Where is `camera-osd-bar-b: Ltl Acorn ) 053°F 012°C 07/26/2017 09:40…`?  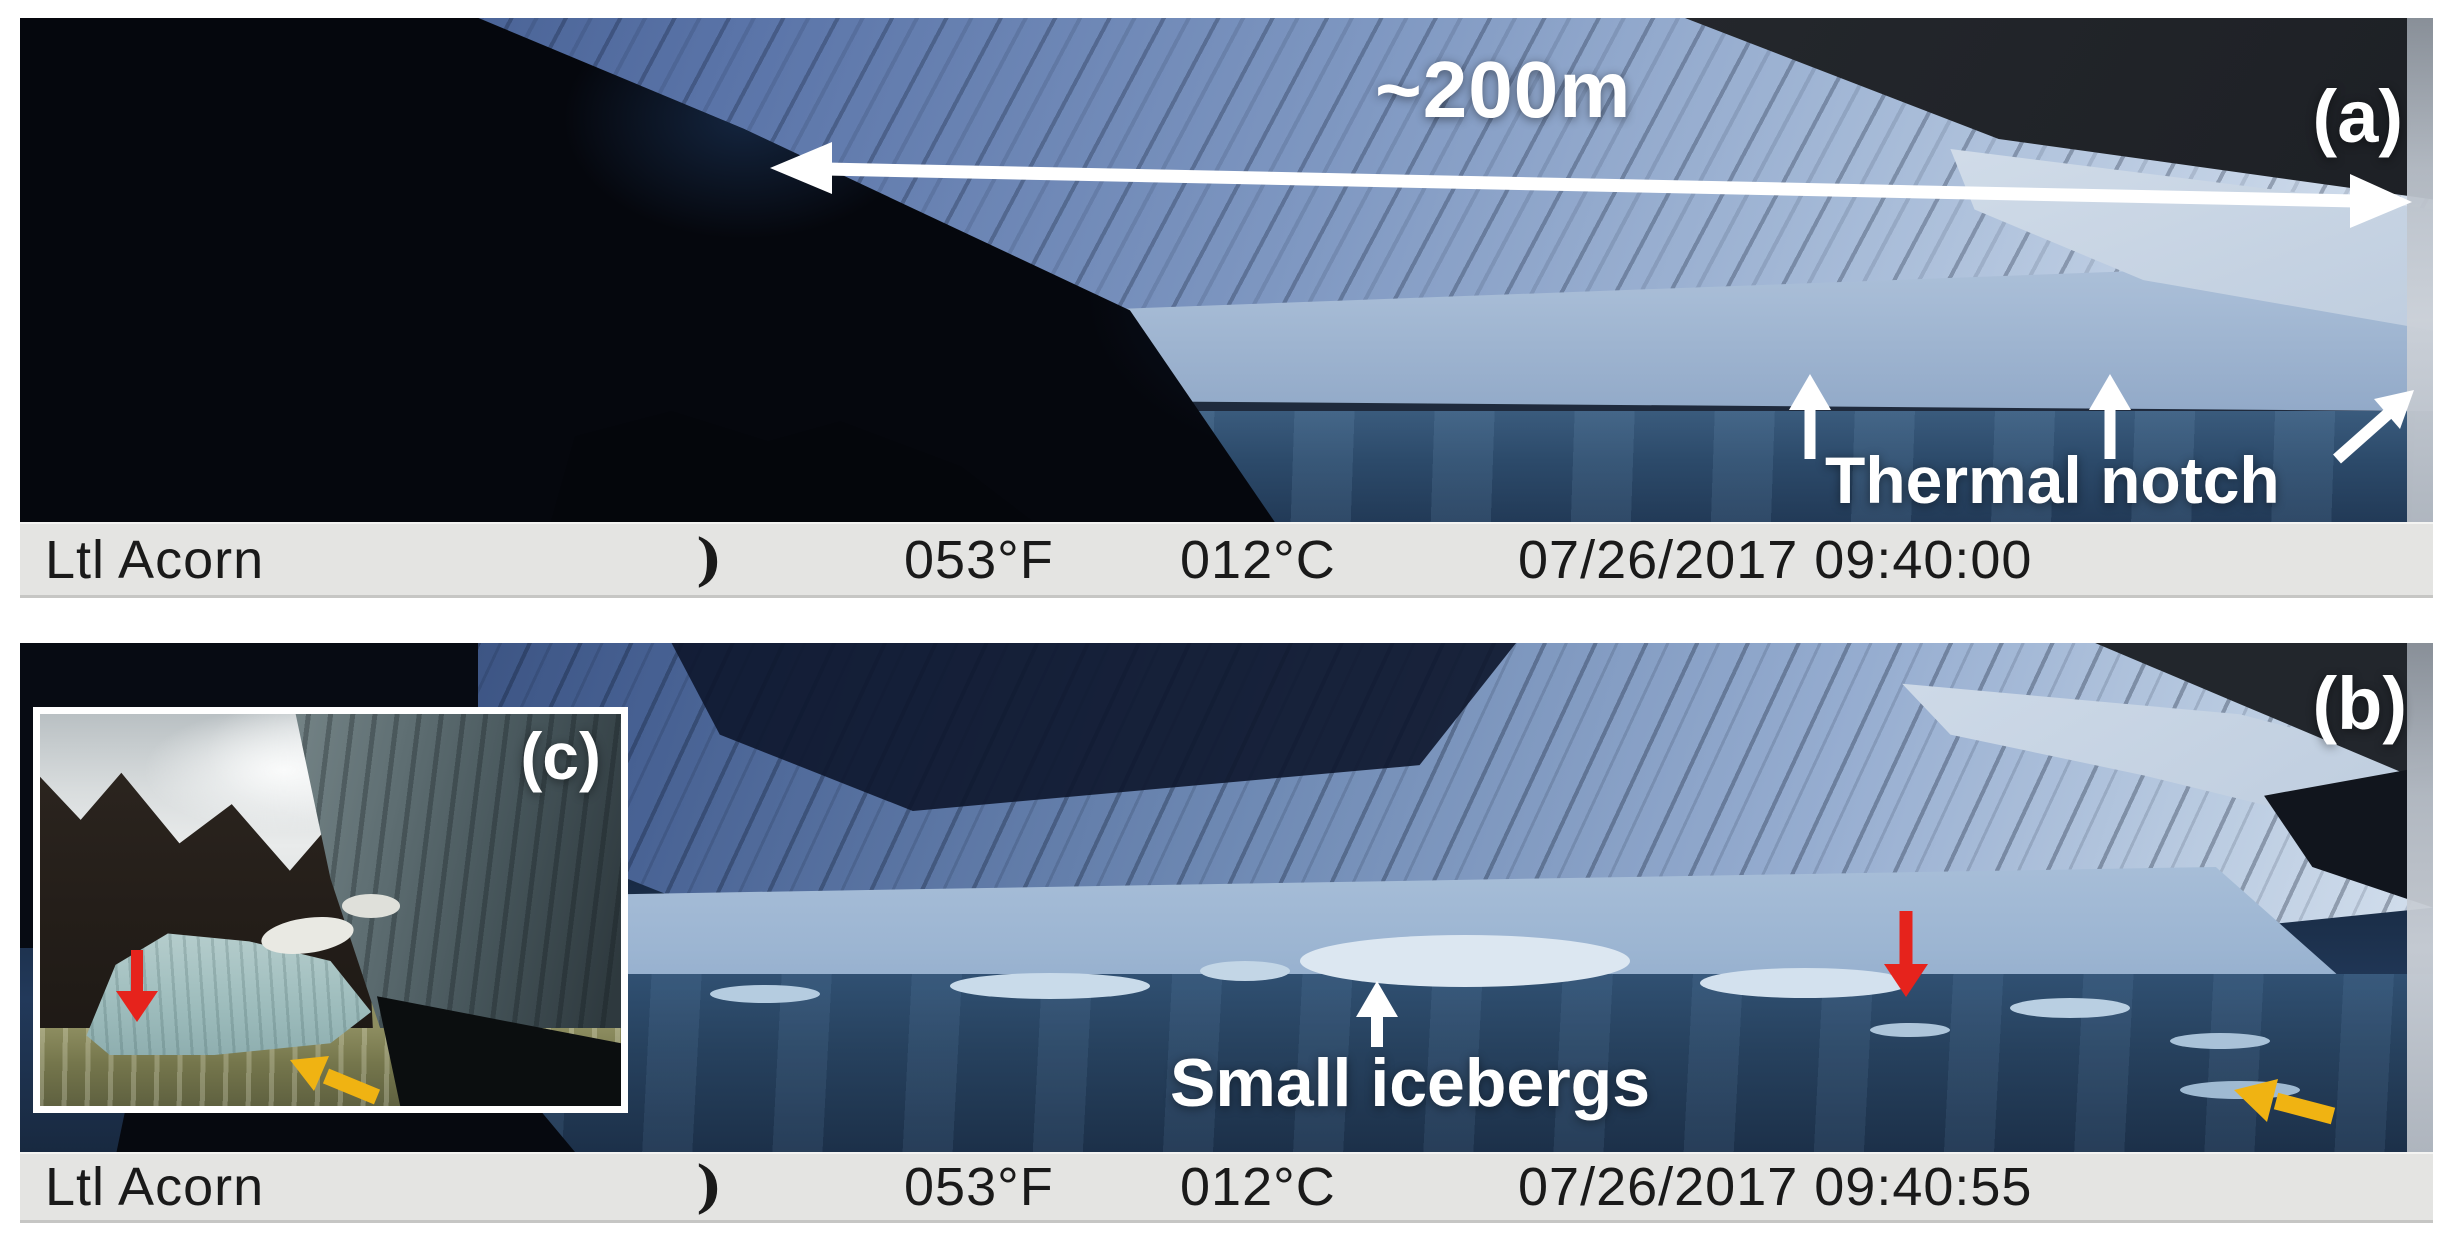
camera-osd-bar-b: Ltl Acorn ) 053°F 012°C 07/26/2017 09:40… is located at coordinates (1226, 1186).